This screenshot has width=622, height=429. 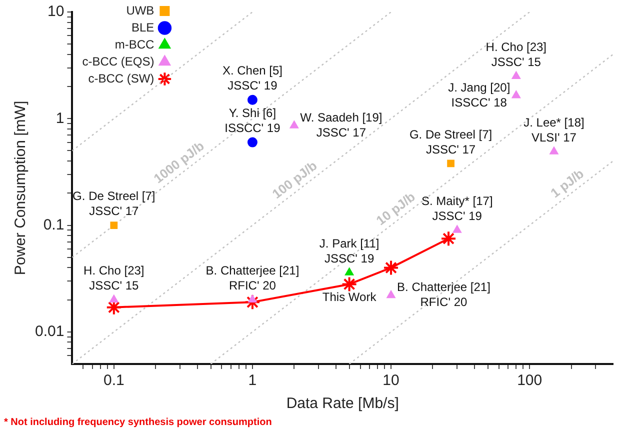 What do you see at coordinates (341, 125) in the screenshot?
I see `annotation: W. Saadeh [19] JSSC' 17` at bounding box center [341, 125].